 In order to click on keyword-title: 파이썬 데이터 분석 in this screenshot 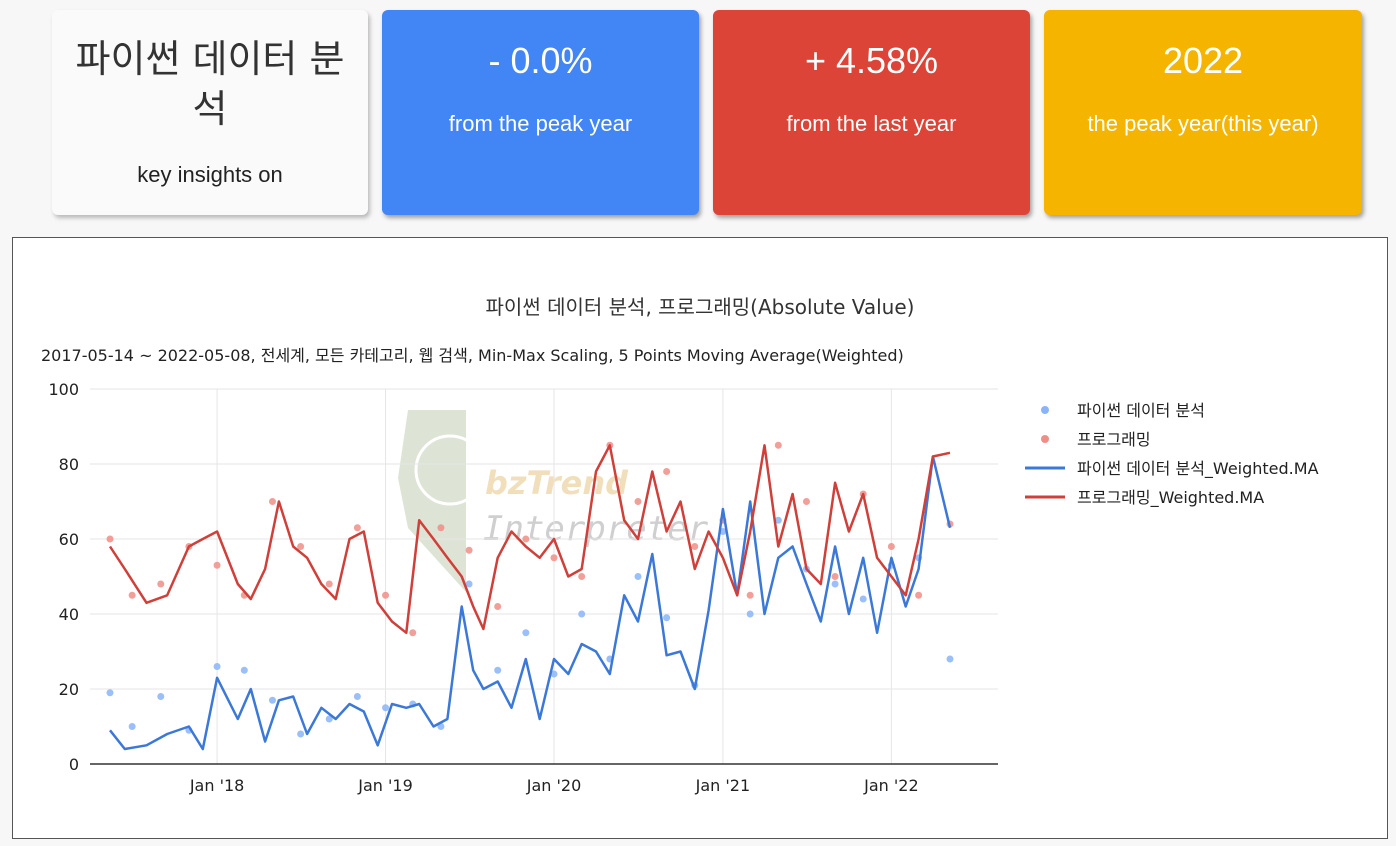, I will do `click(210, 84)`.